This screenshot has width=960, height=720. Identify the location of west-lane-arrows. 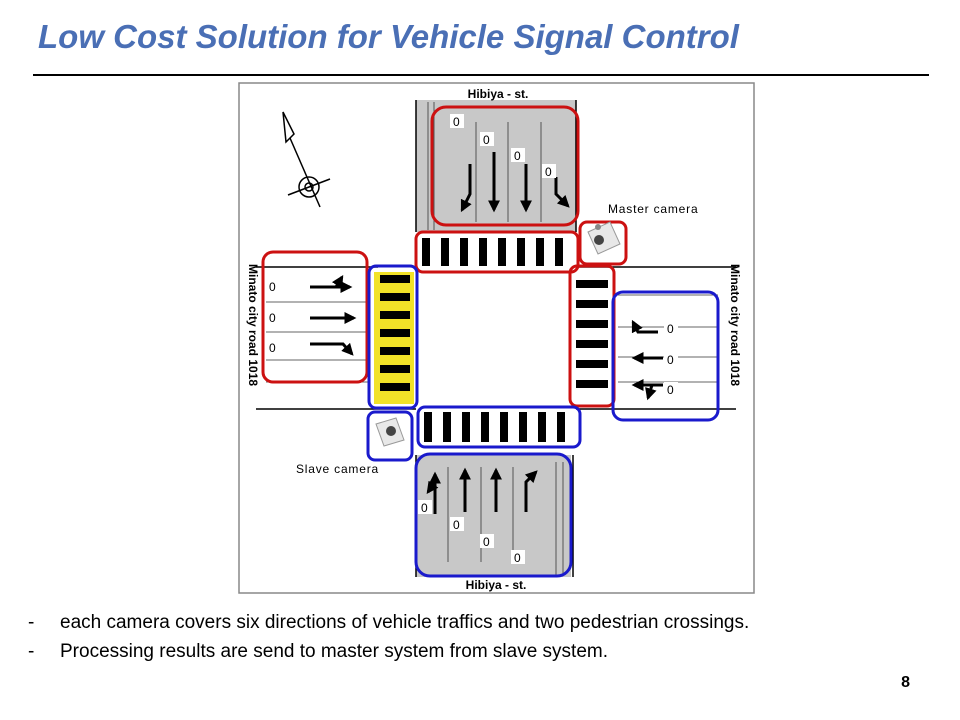
(333, 315).